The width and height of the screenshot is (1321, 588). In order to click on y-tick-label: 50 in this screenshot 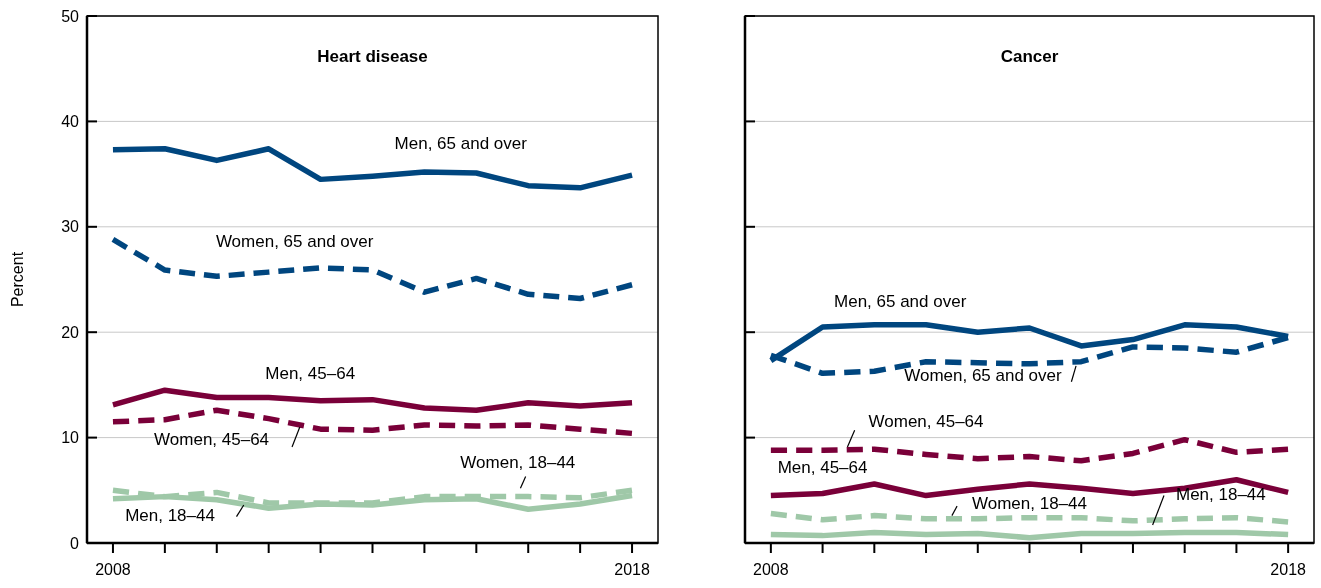, I will do `click(70, 16)`.